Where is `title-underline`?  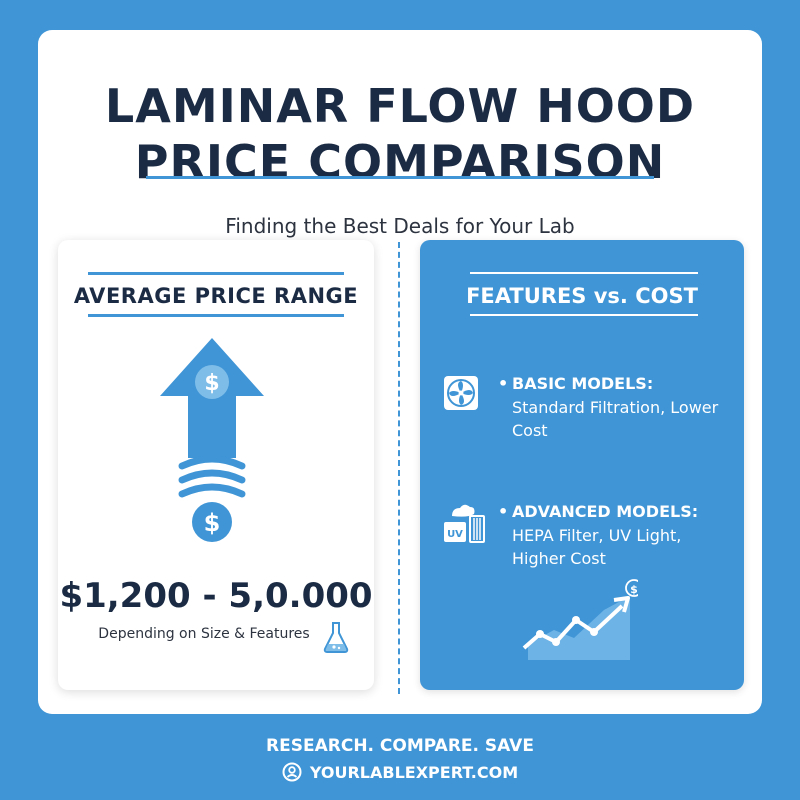
title-underline is located at coordinates (400, 177).